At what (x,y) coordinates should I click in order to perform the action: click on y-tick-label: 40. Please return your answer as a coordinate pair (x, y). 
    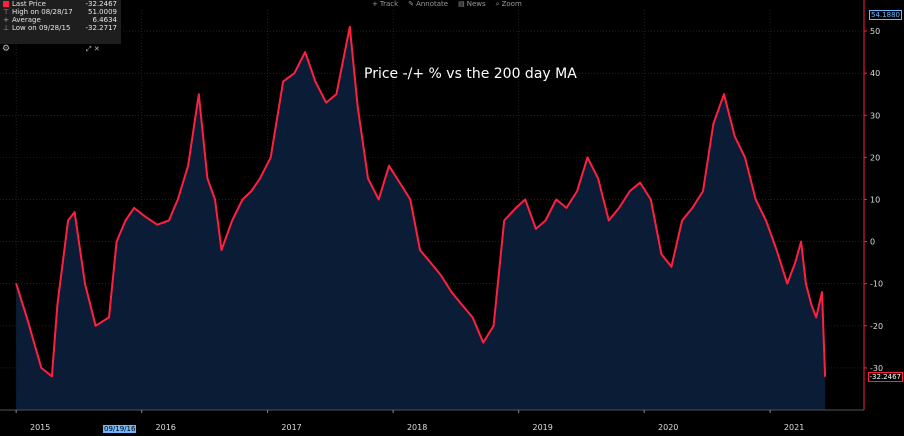
    Looking at the image, I should click on (875, 73).